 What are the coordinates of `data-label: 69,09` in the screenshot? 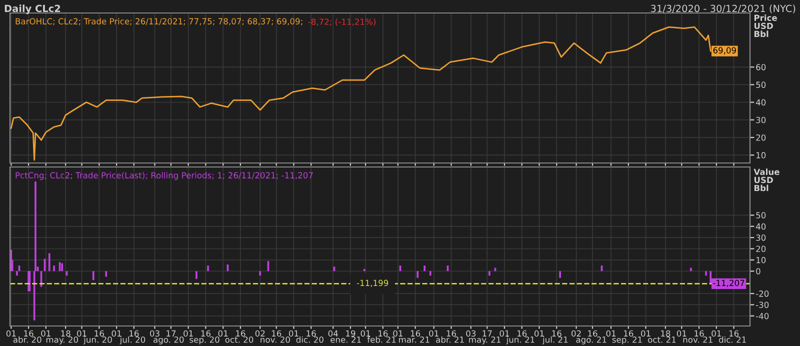 It's located at (724, 50).